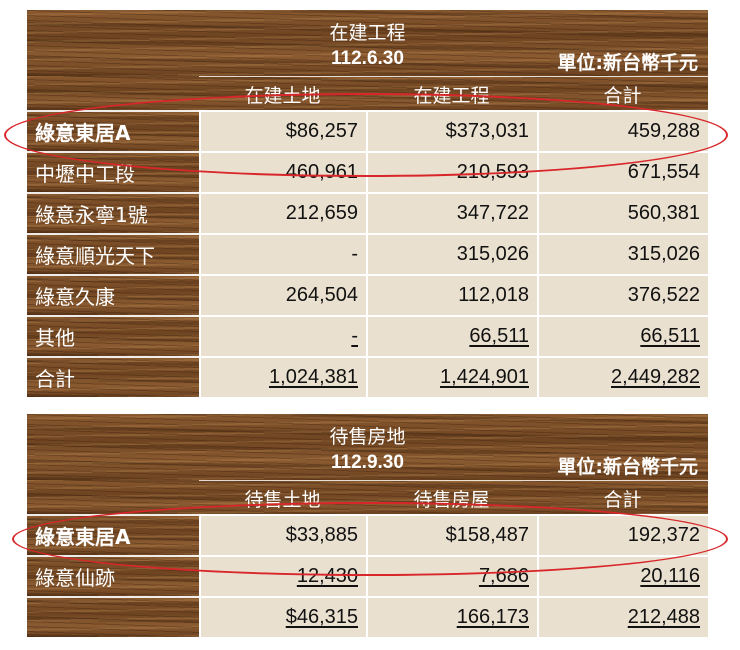  Describe the element at coordinates (451, 212) in the screenshot. I see `cell-value: 347,722` at that location.